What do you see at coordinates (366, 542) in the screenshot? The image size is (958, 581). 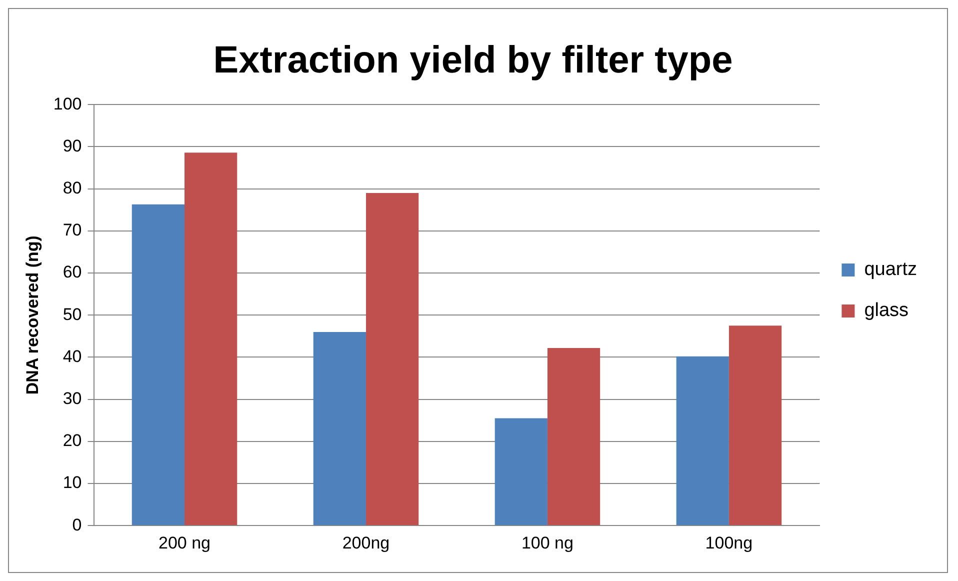 I see `x-tick-label: 200ng` at bounding box center [366, 542].